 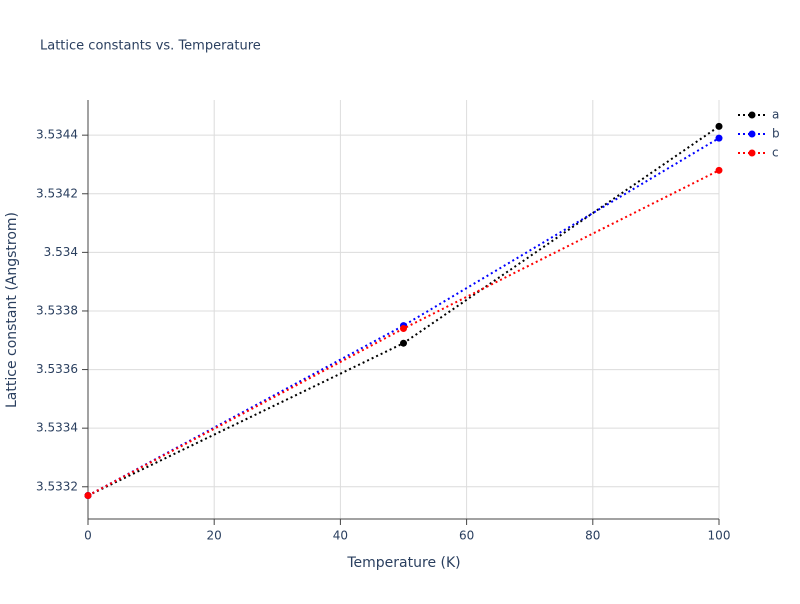 What do you see at coordinates (61, 252) in the screenshot?
I see `y-tick-label: 3.534` at bounding box center [61, 252].